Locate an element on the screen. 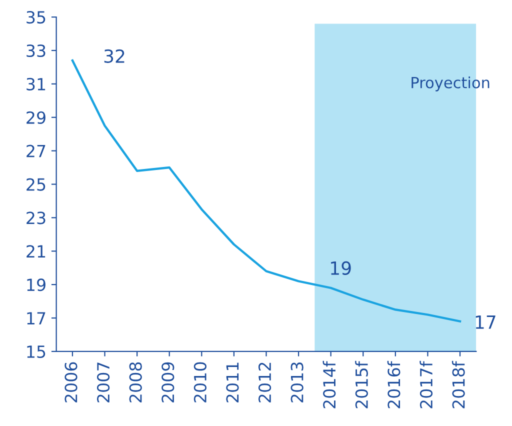 The height and width of the screenshot is (426, 512). x-tick-label: 2008 is located at coordinates (135, 382).